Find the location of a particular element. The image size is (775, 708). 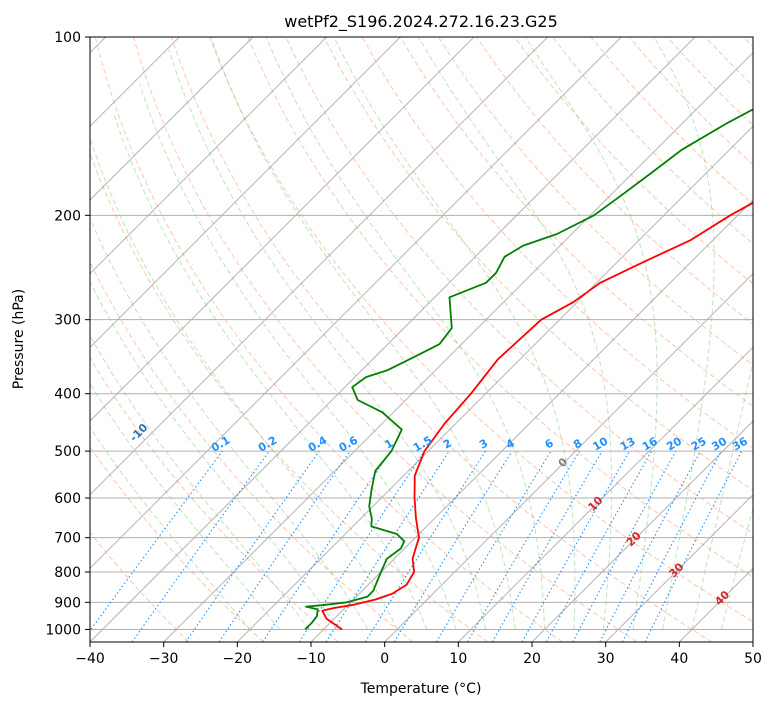

y-tick-label: 200 is located at coordinates (67, 216).